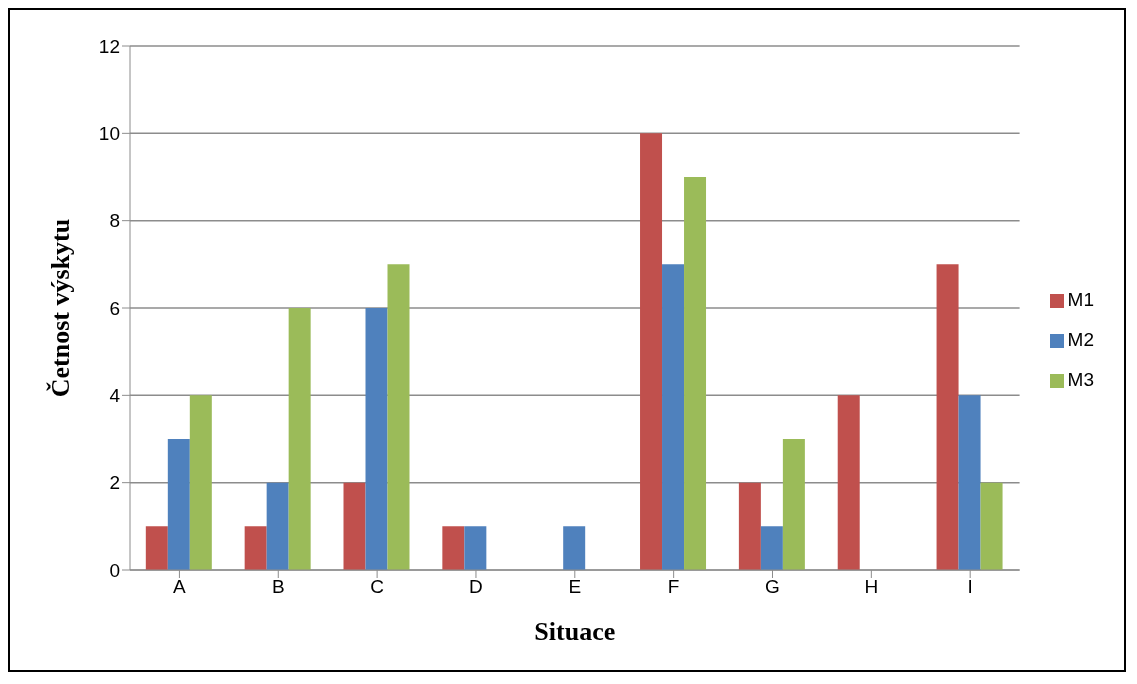  Describe the element at coordinates (278, 587) in the screenshot. I see `x-tick-label: B` at that location.